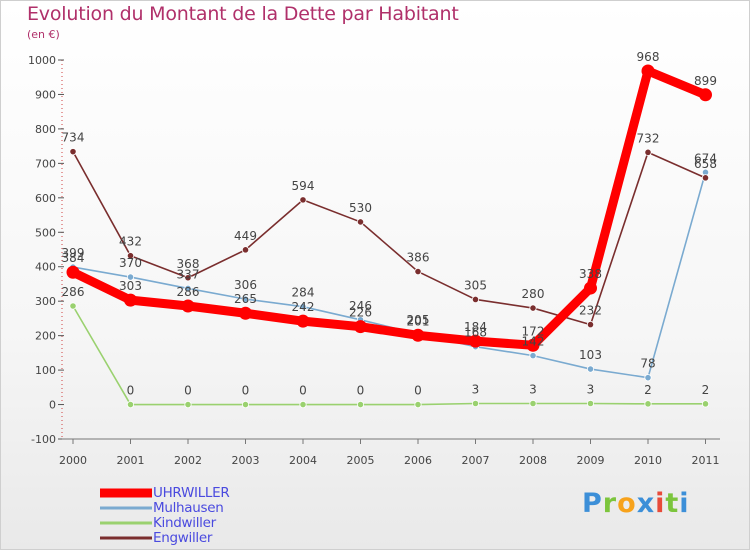  Describe the element at coordinates (45, 370) in the screenshot. I see `y-tick-label: 100` at that location.